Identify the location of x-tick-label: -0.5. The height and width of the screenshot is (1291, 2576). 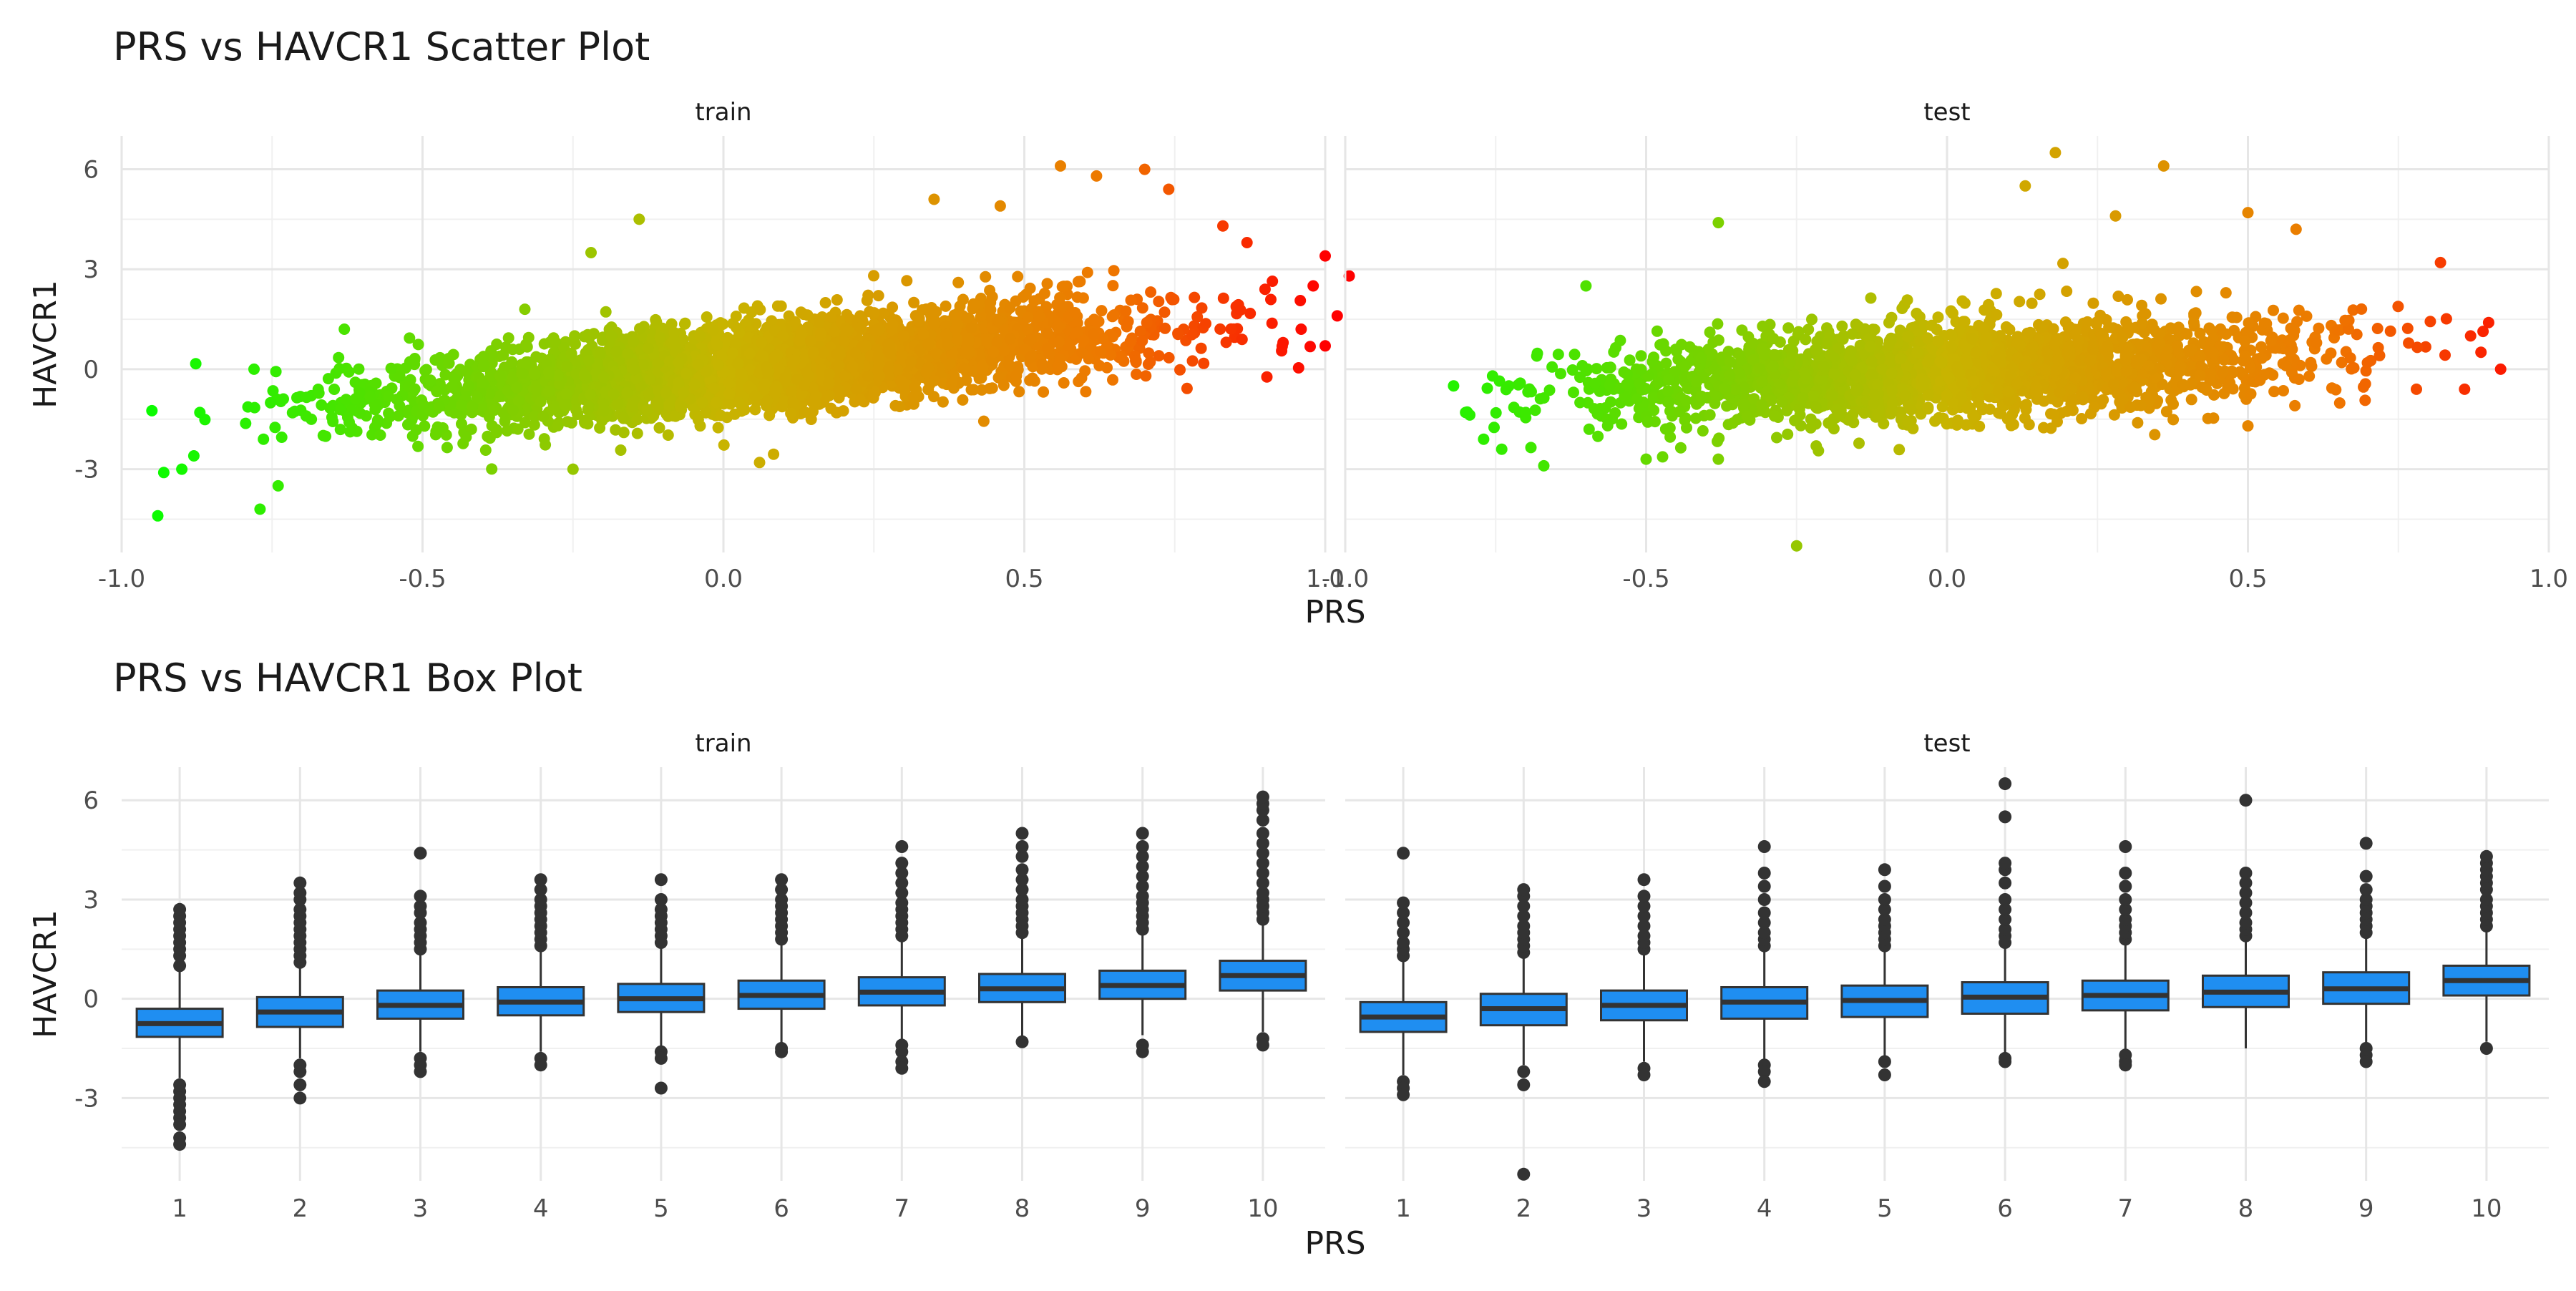
(1645, 579).